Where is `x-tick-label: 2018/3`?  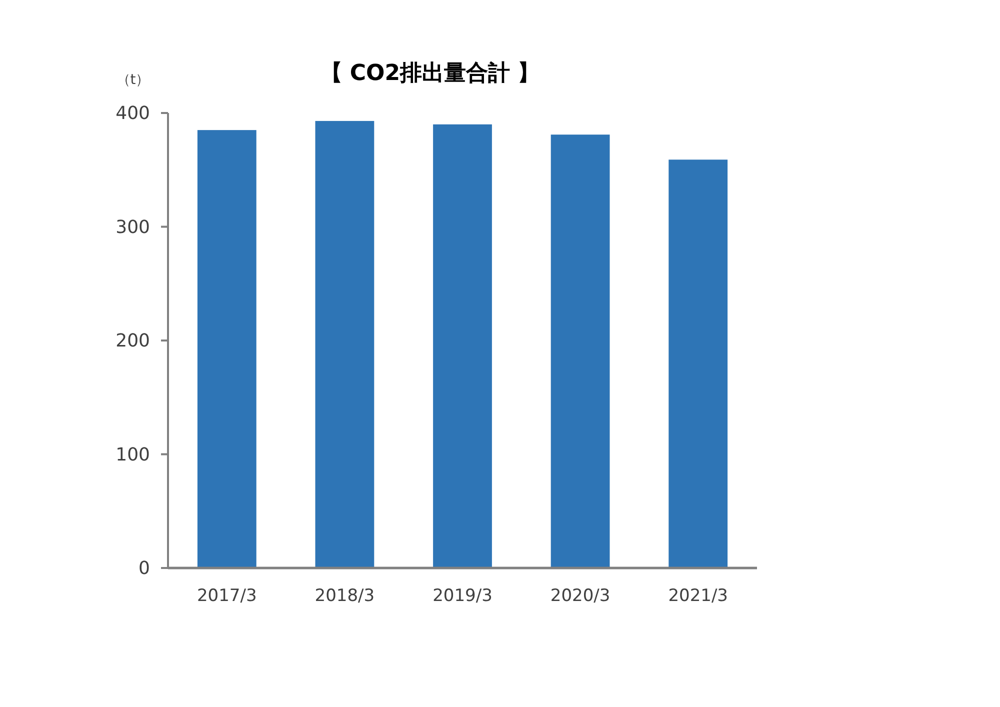 x-tick-label: 2018/3 is located at coordinates (344, 596).